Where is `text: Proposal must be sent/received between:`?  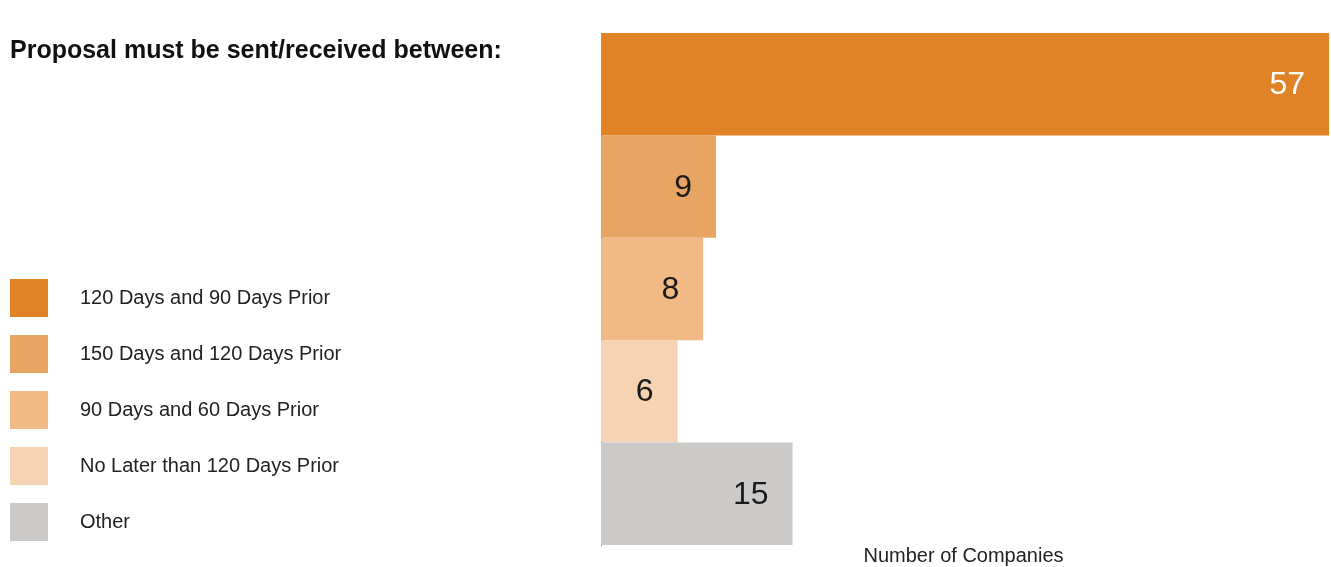 text: Proposal must be sent/received between: is located at coordinates (256, 49).